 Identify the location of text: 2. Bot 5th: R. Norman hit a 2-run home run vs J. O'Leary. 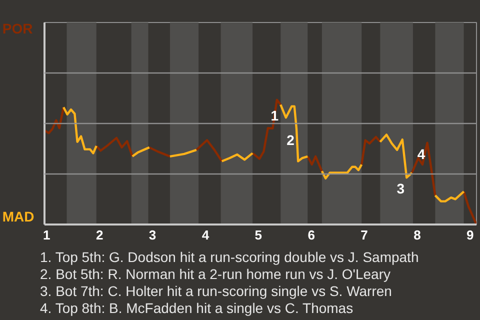
(215, 274).